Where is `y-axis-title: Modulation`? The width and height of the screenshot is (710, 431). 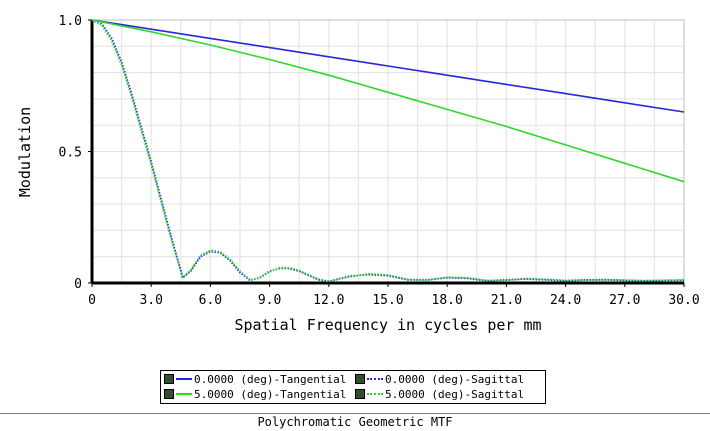 y-axis-title: Modulation is located at coordinates (25, 152).